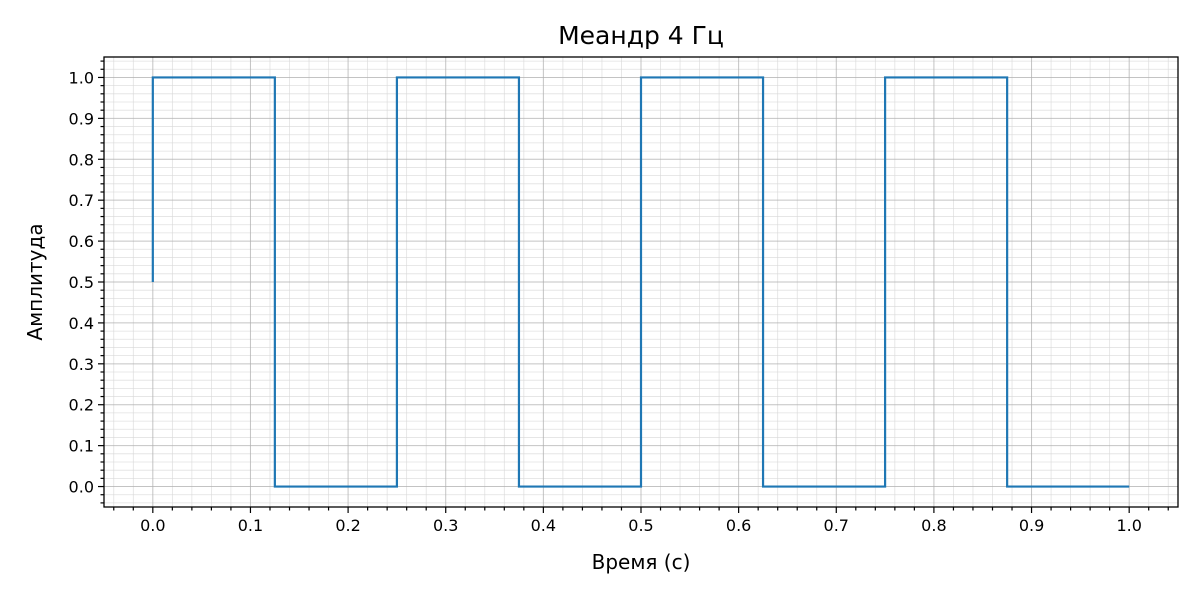 The width and height of the screenshot is (1200, 600). What do you see at coordinates (543, 525) in the screenshot?
I see `x-tick-label: 0.4` at bounding box center [543, 525].